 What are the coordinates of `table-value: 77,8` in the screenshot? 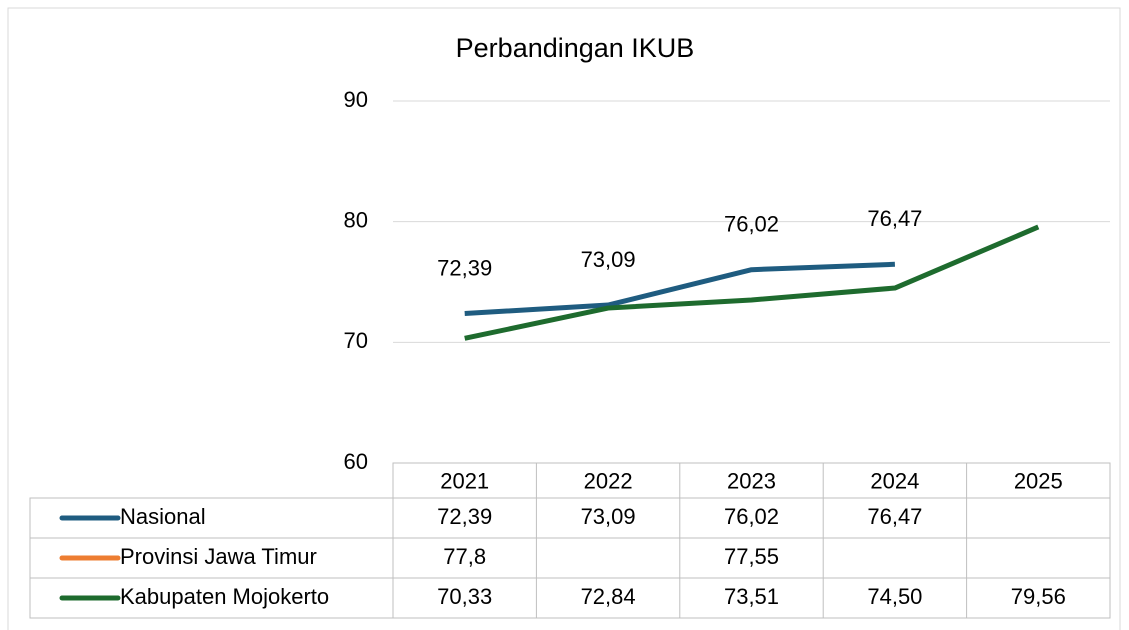 It's located at (464, 556).